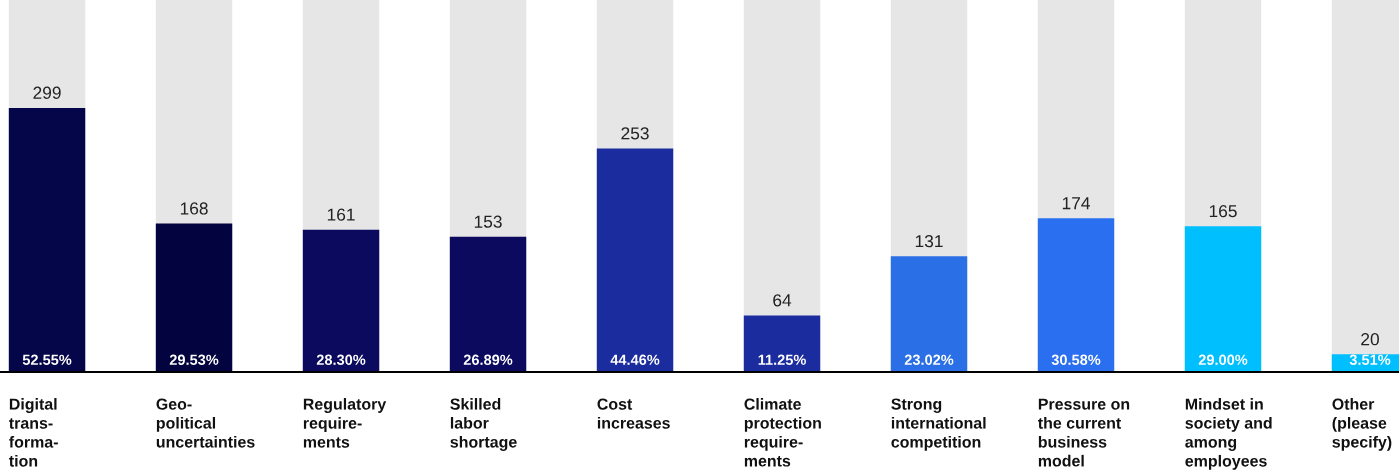 The height and width of the screenshot is (476, 1399). I want to click on annotation: 44.46%, so click(635, 359).